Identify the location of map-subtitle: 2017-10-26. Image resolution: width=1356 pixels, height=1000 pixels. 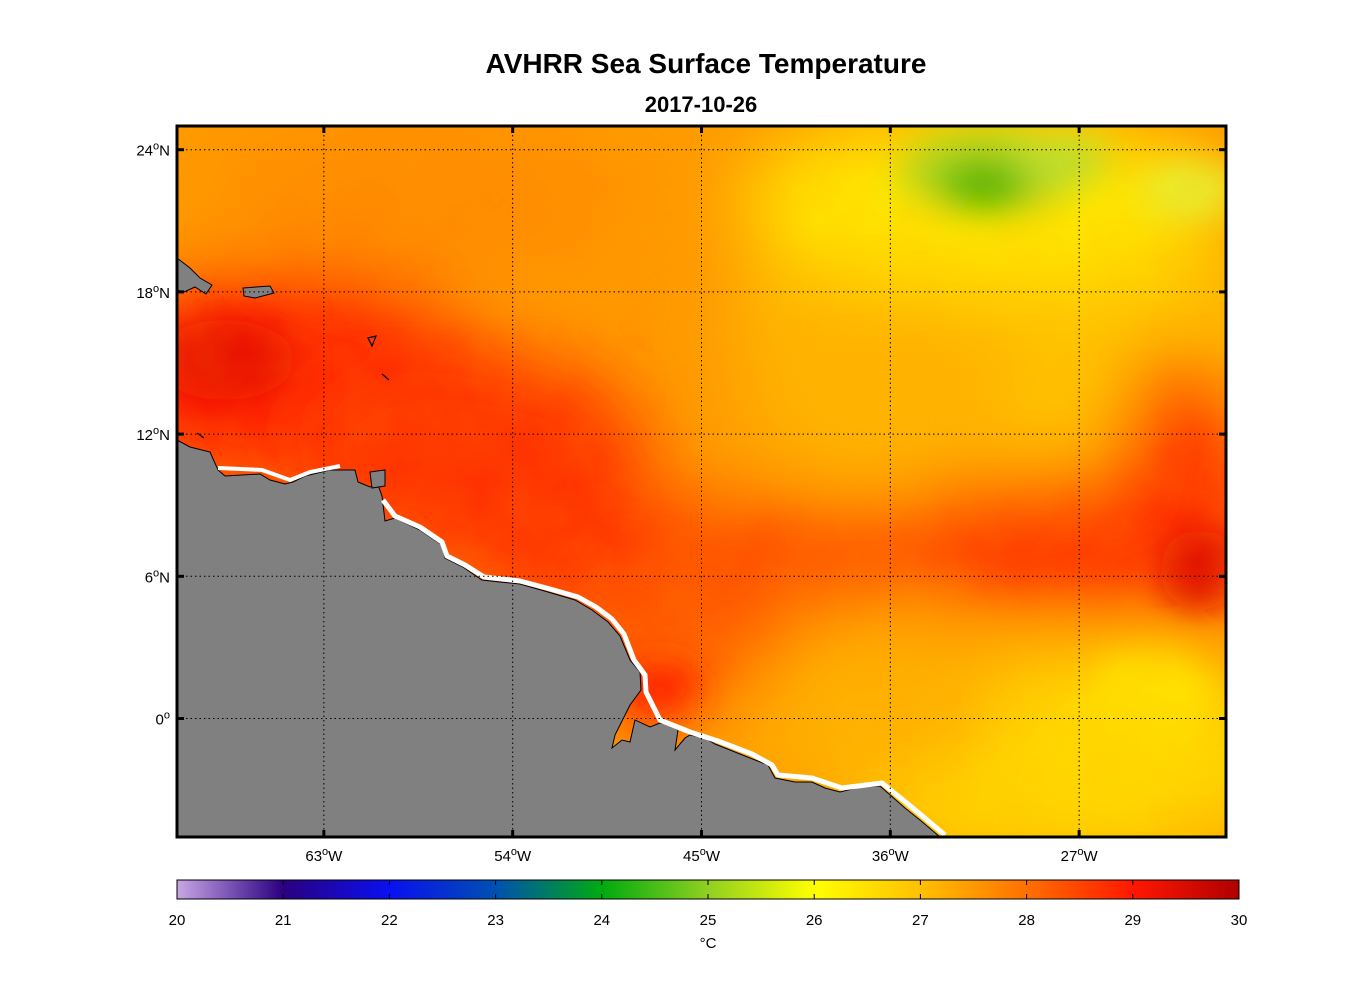
(701, 104).